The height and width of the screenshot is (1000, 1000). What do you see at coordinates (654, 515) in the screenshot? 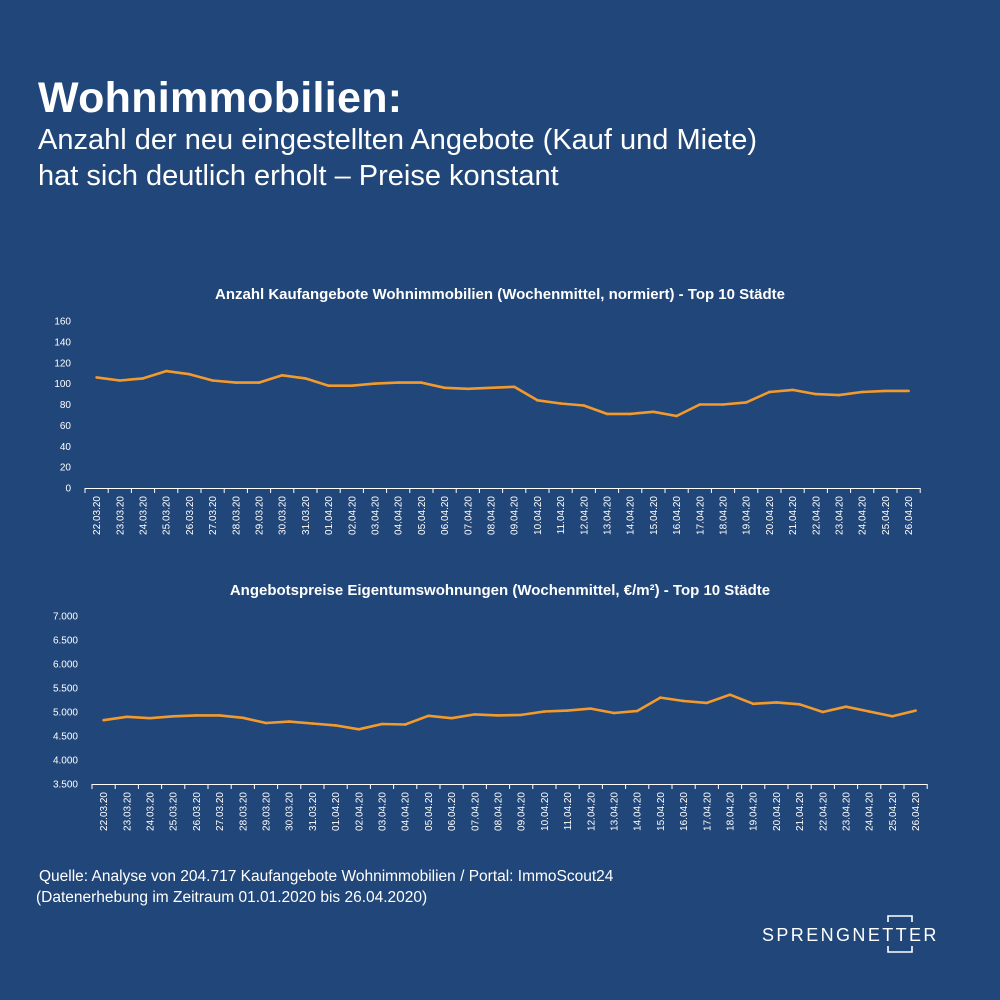
I see `x-tick-label: 15.04.20` at bounding box center [654, 515].